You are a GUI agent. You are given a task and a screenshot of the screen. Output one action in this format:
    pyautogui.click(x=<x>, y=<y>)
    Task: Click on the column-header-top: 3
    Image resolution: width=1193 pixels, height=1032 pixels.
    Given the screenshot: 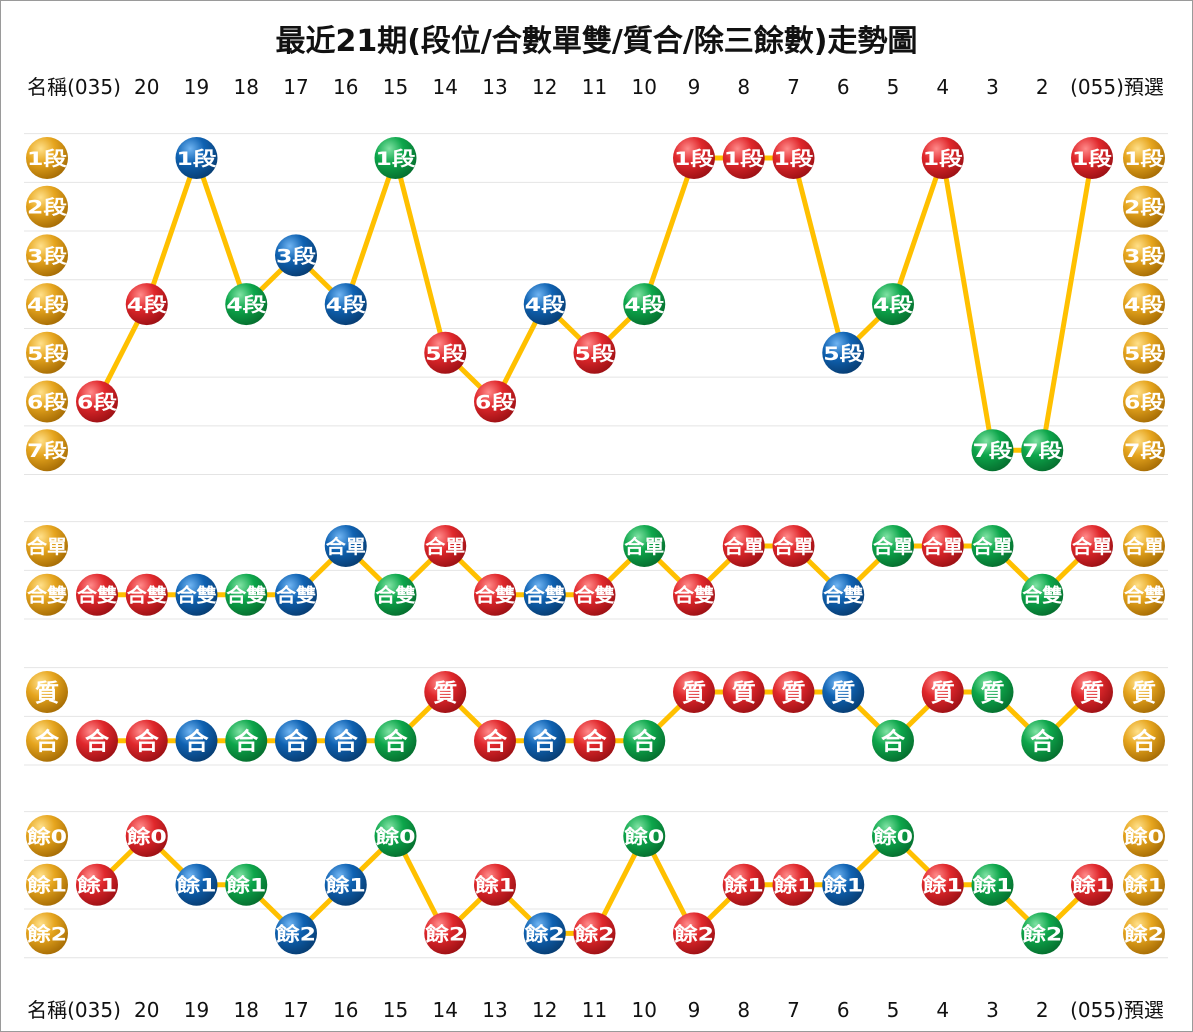 What is the action you would take?
    pyautogui.click(x=992, y=87)
    